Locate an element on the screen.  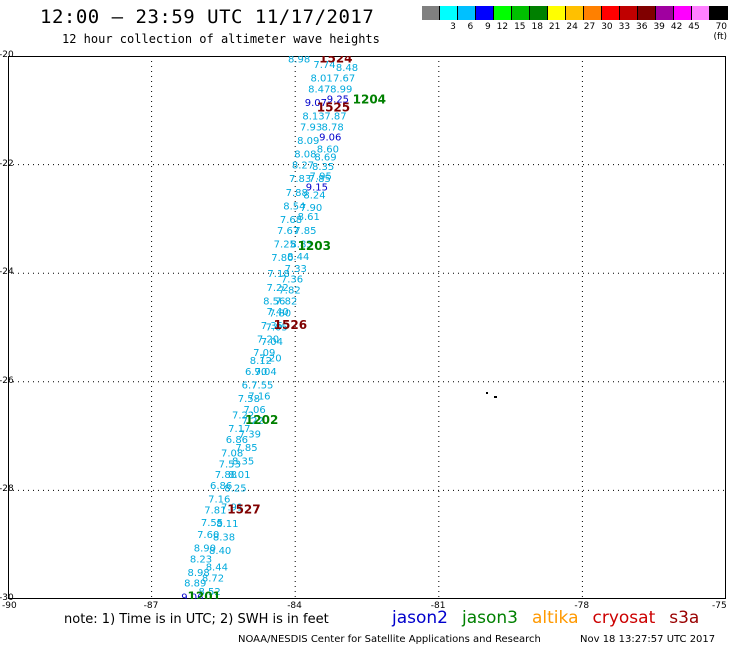
wave-height-value: 9.06 is located at coordinates (330, 137).